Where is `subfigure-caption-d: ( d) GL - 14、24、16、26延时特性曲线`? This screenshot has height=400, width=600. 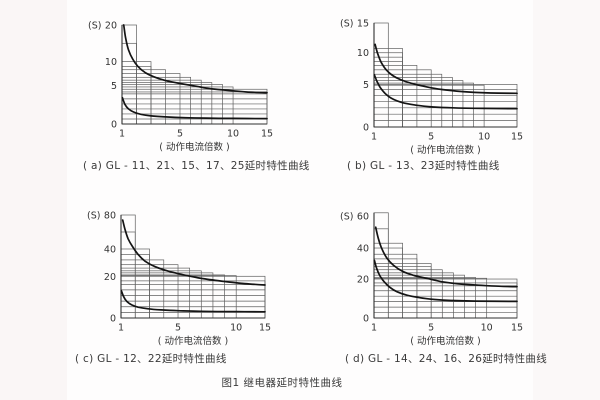
subfigure-caption-d: ( d) GL - 14、24、16、26延时特性曲线 is located at coordinates (446, 359).